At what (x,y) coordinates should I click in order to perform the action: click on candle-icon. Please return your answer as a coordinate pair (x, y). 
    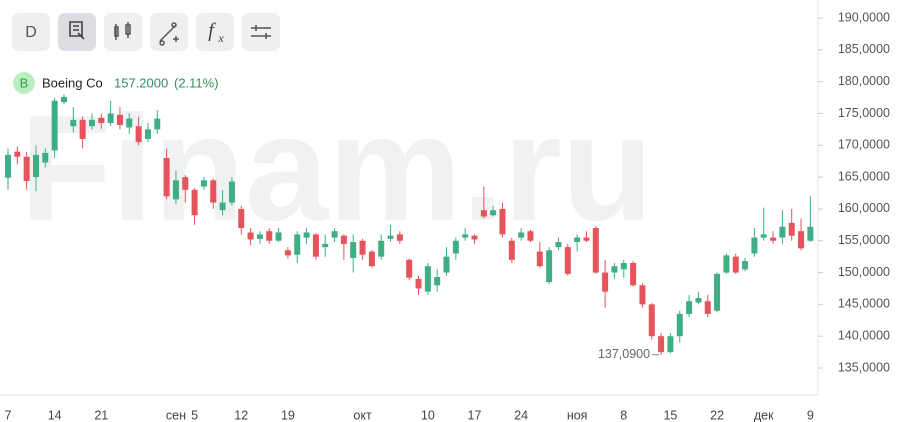
    Looking at the image, I should click on (122, 31).